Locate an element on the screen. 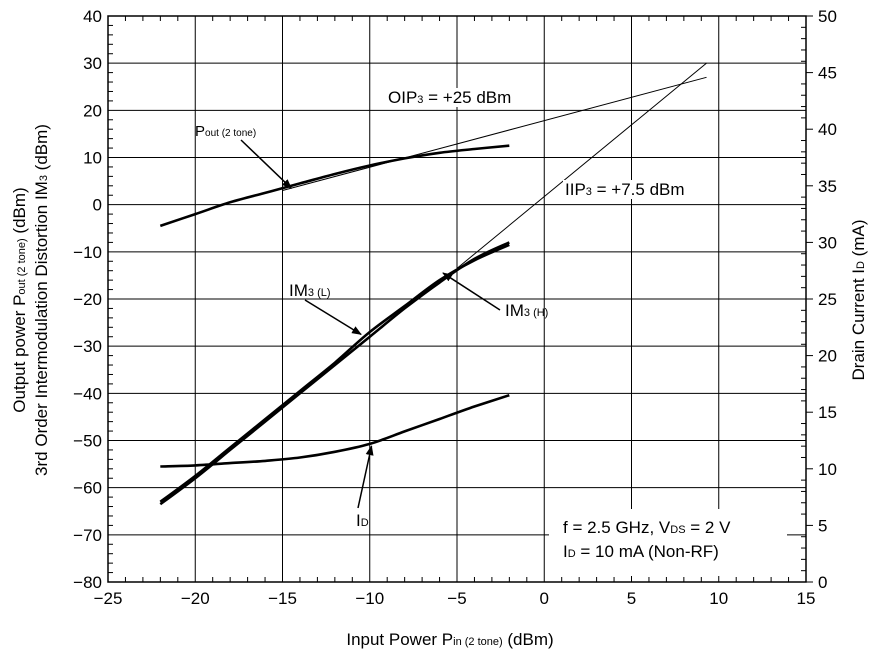 Image resolution: width=869 pixels, height=662 pixels. conditions-seg: D is located at coordinates (572, 554).